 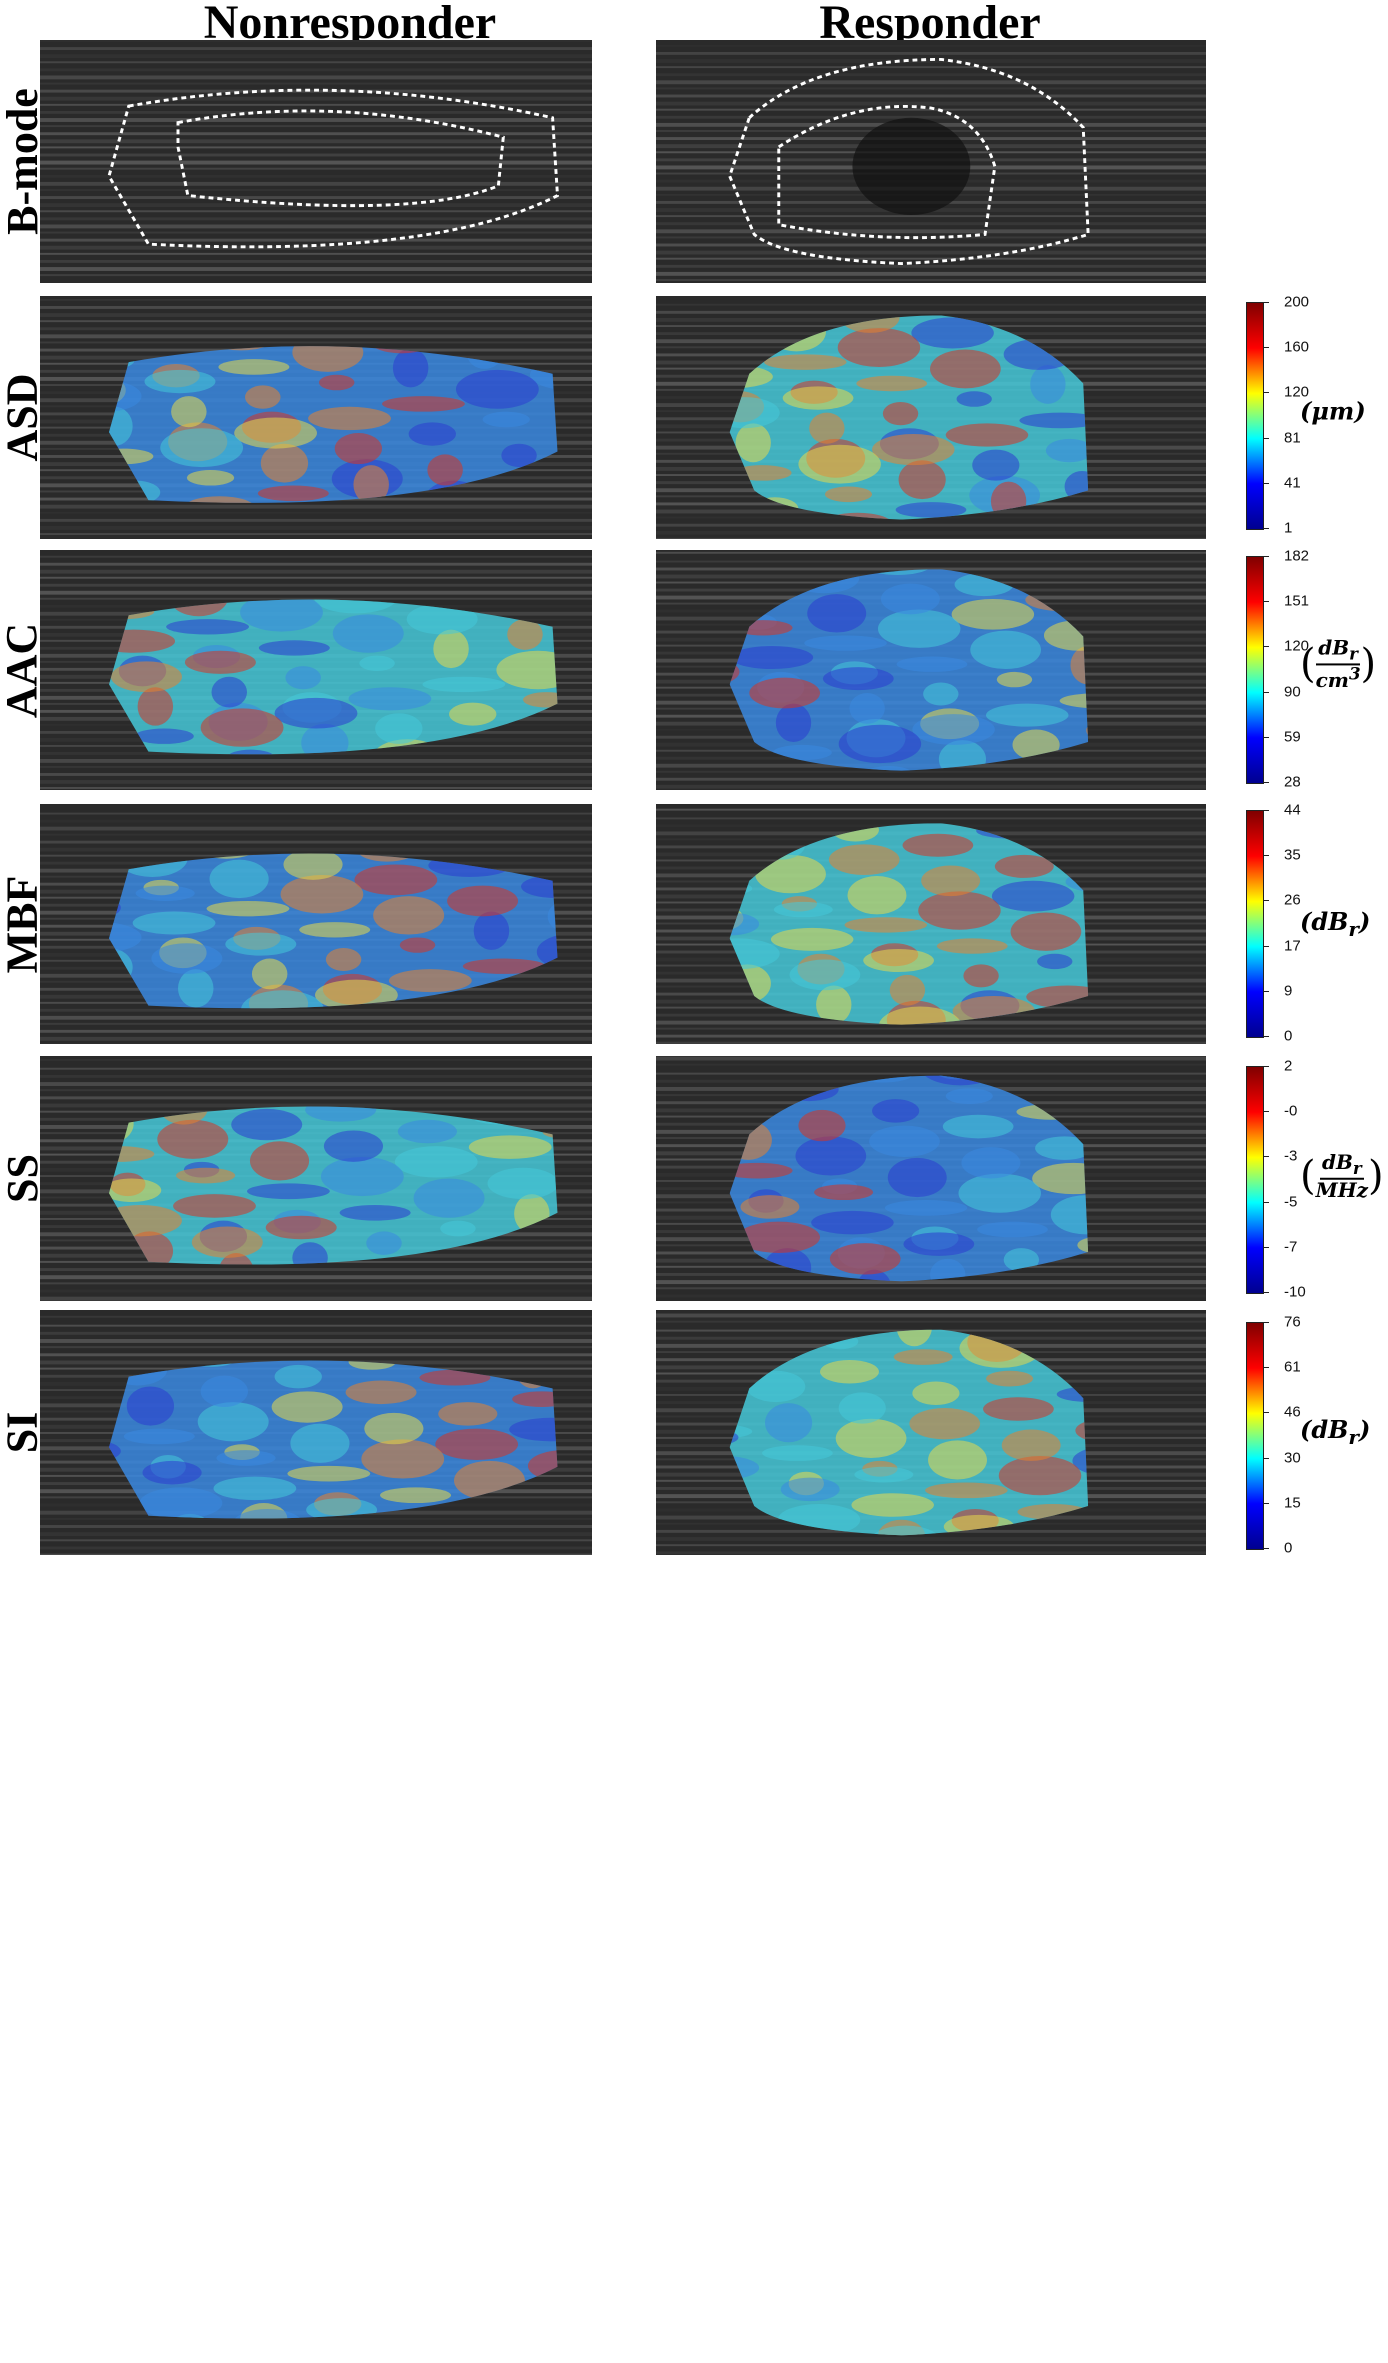 I want to click on colorbar-tick-label: 28, so click(x=1292, y=782).